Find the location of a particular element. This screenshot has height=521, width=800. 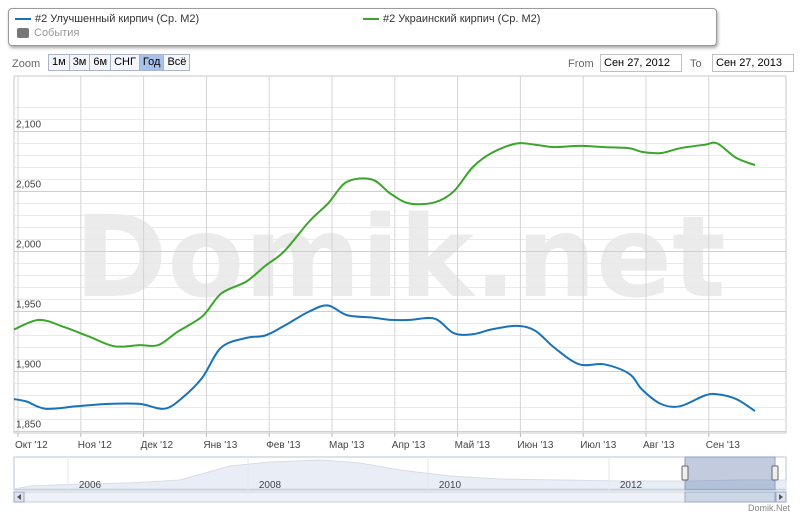

chevron-right-icon is located at coordinates (781, 497).